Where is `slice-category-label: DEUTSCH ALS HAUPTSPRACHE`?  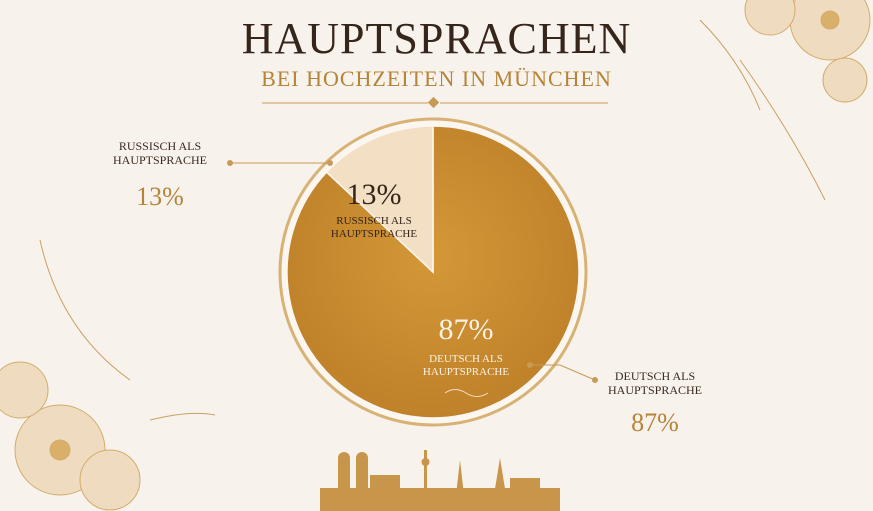
slice-category-label: DEUTSCH ALS HAUPTSPRACHE is located at coordinates (466, 365).